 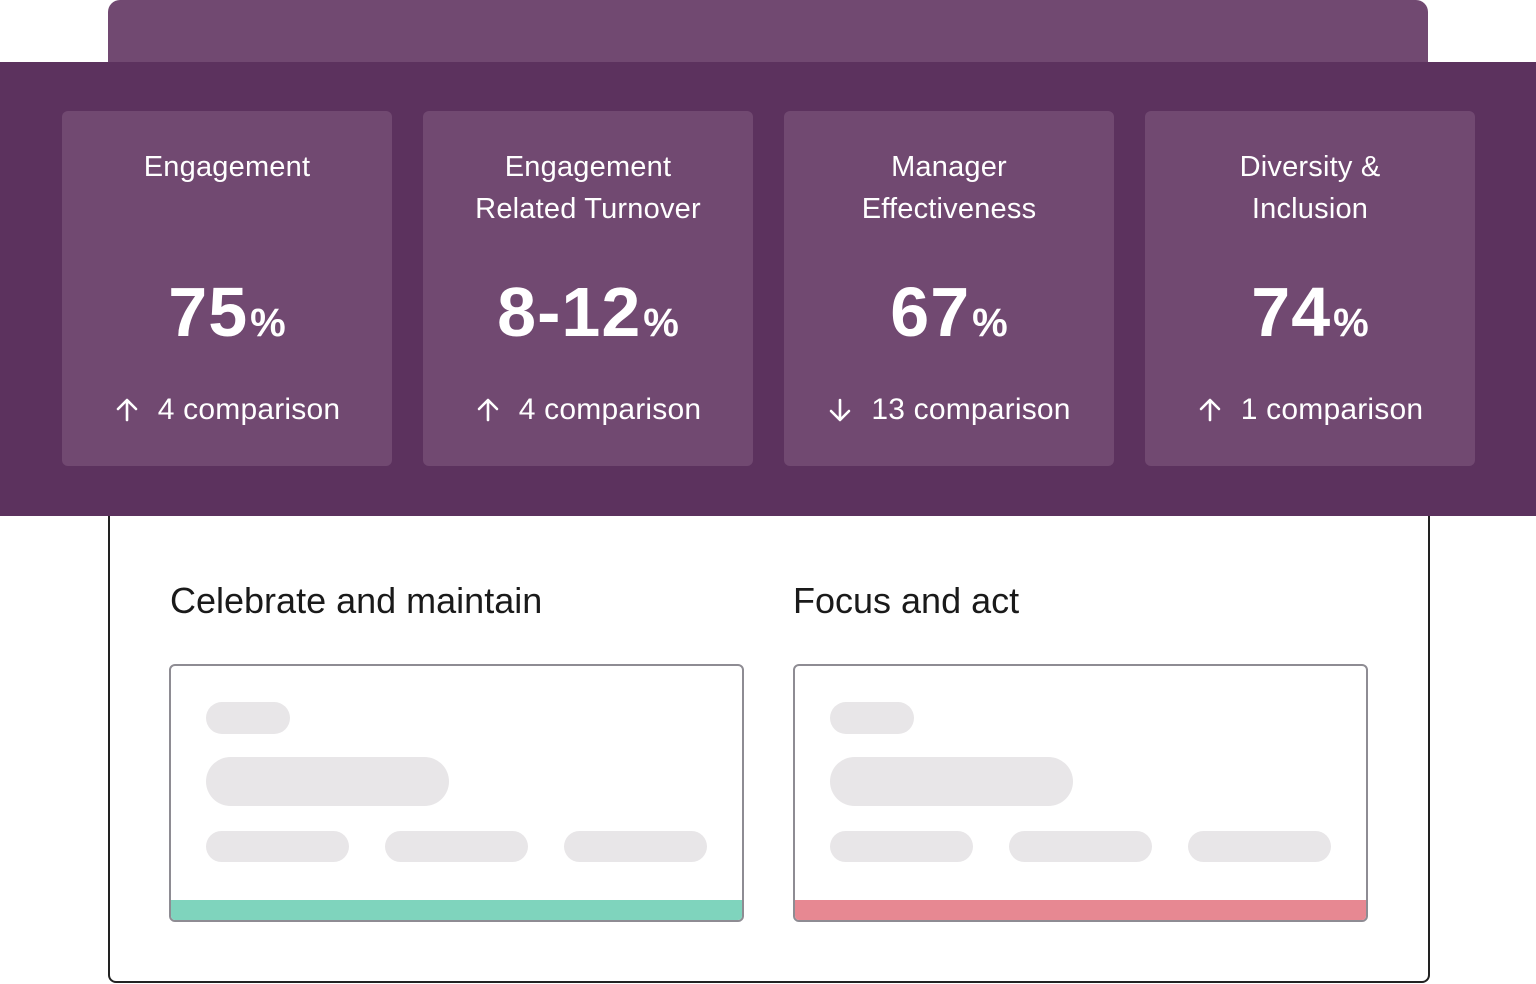 I want to click on metric-title-line: Related Turnover, so click(x=588, y=209).